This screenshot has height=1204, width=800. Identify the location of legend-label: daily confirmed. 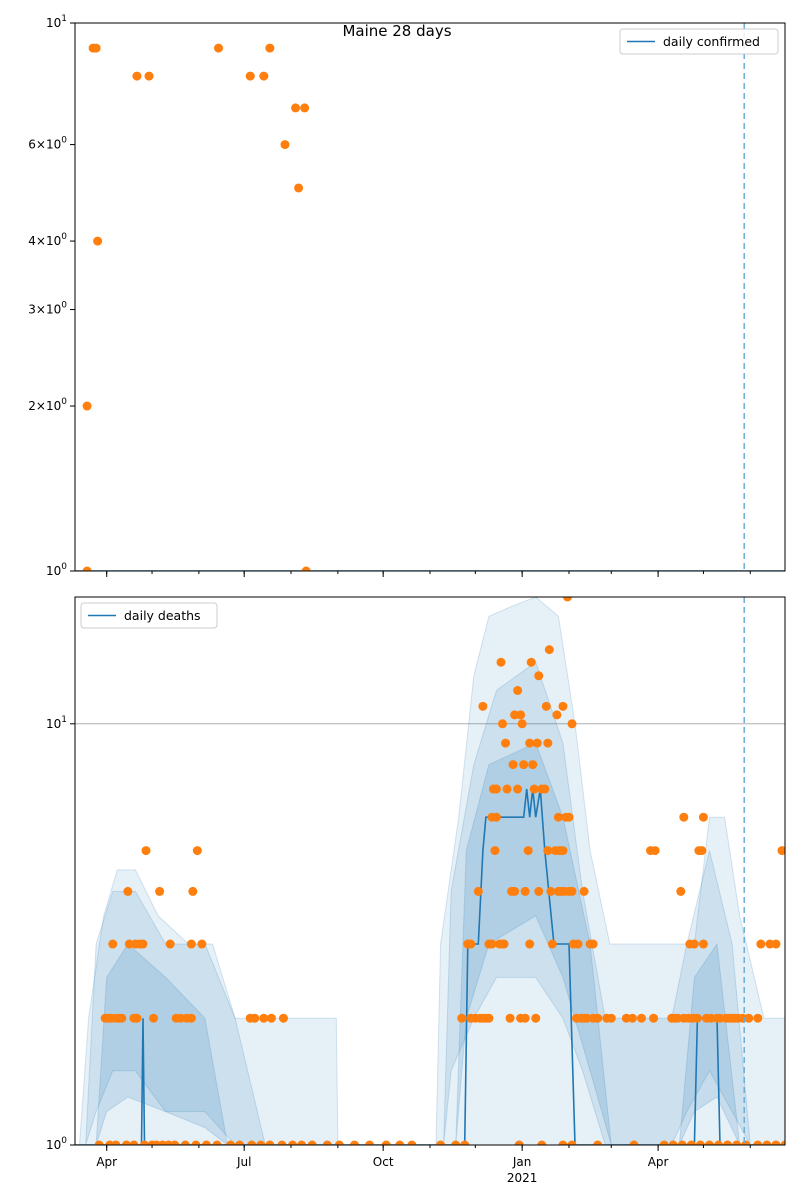
(711, 41).